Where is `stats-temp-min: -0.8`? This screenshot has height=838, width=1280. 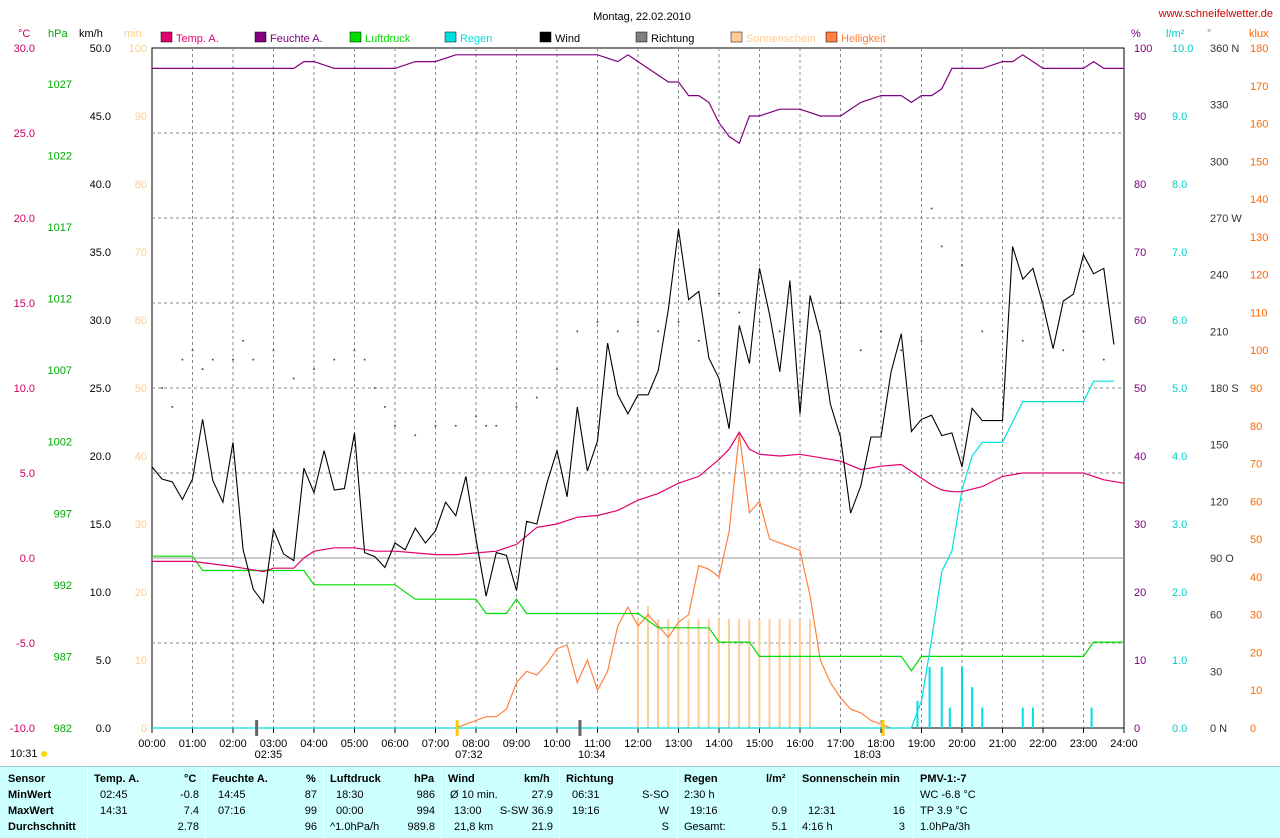 stats-temp-min: -0.8 is located at coordinates (189, 795).